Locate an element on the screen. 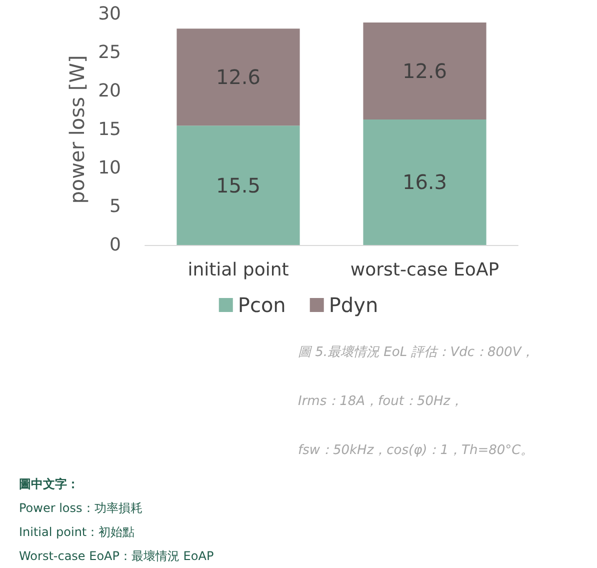  text: Power loss：功率損耗 is located at coordinates (80, 508).